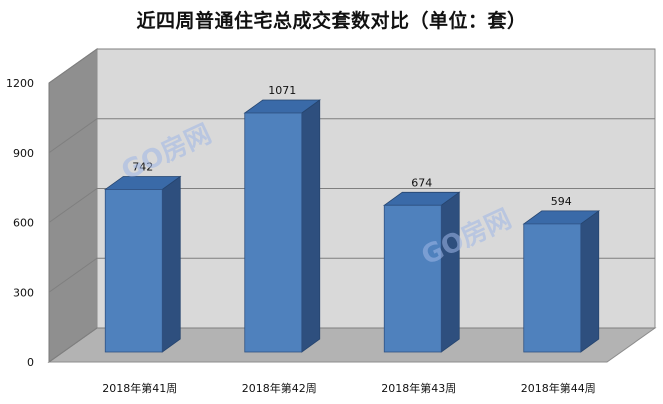 The image size is (663, 404). I want to click on x-category-label: 2018年第42周, so click(279, 388).